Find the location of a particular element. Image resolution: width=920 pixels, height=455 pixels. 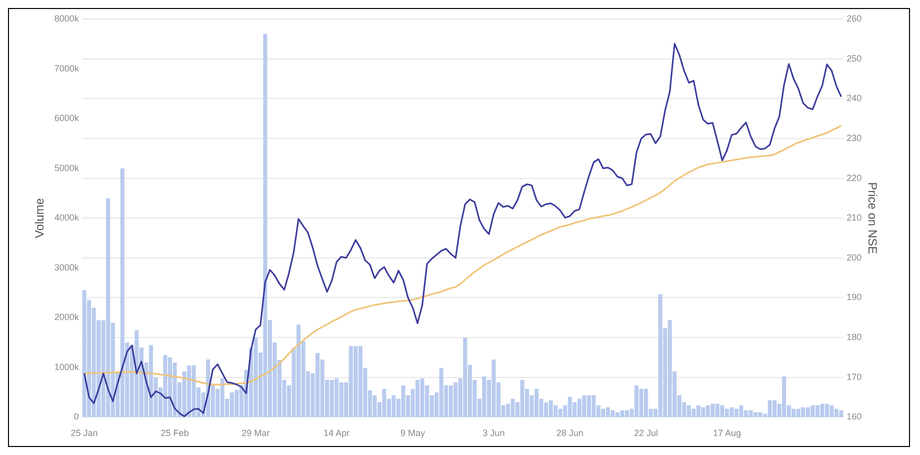

y-tick-label: 5000k is located at coordinates (67, 167).